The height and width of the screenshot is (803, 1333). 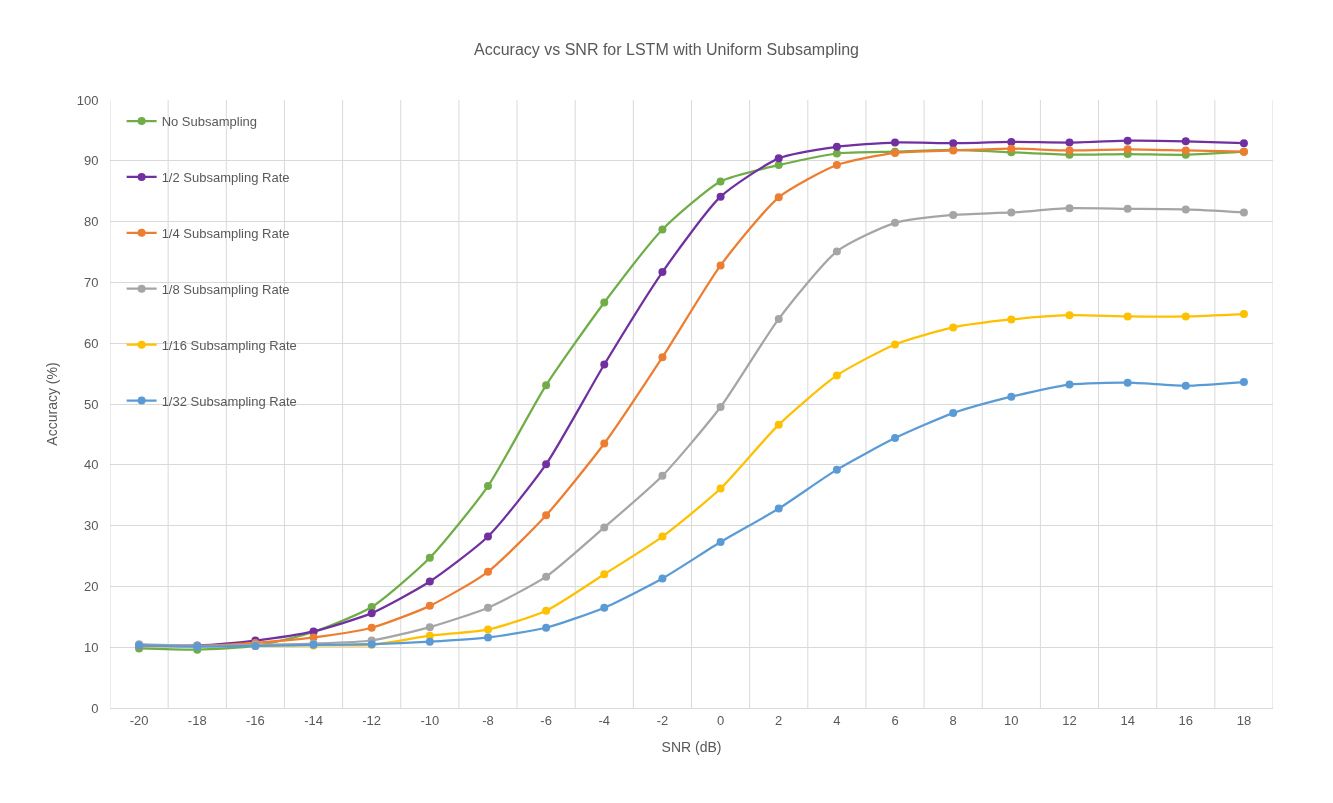 I want to click on legend-label: 1/8 Subsampling Rate, so click(x=225, y=289).